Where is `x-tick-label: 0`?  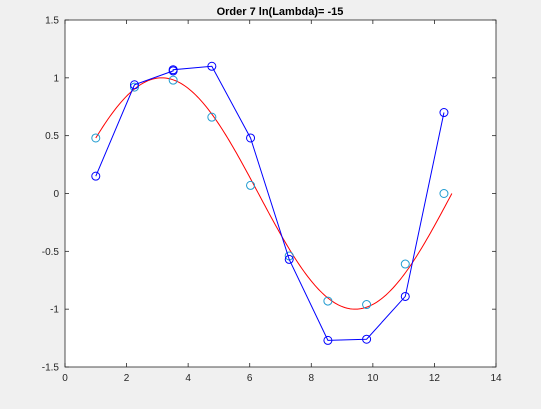 x-tick-label: 0 is located at coordinates (65, 378).